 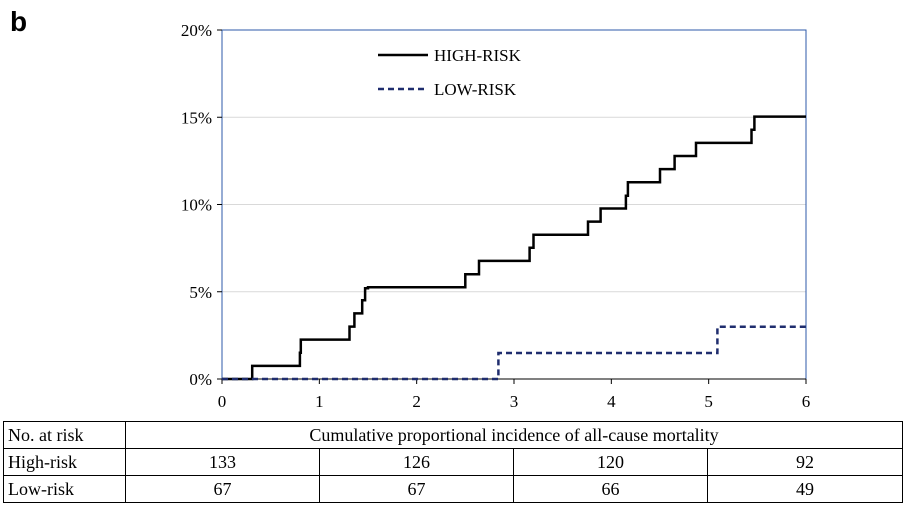 I want to click on y-tick-label: 0%, so click(x=200, y=379).